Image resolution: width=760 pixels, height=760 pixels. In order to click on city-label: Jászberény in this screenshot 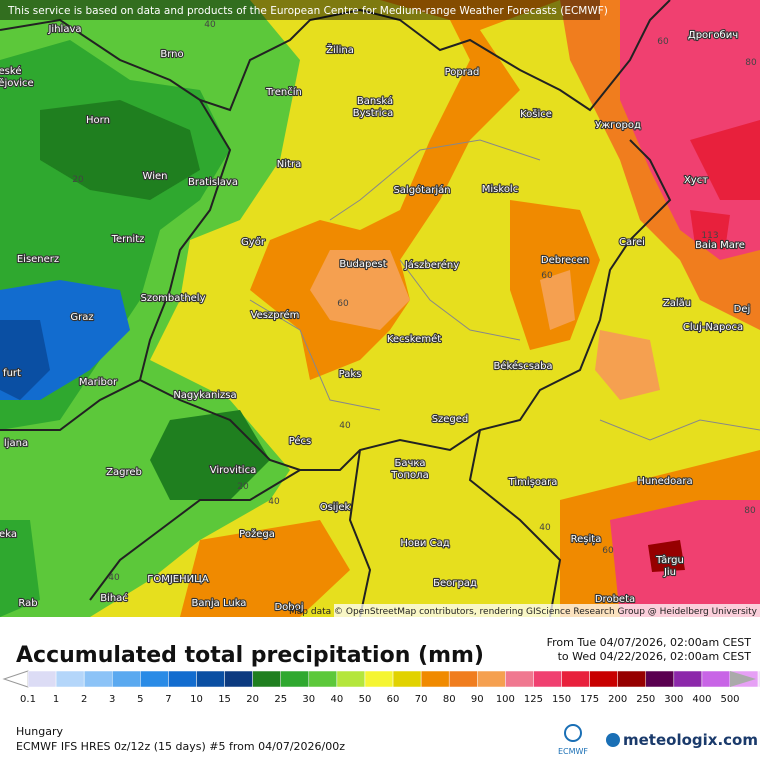, I will do `click(431, 265)`.